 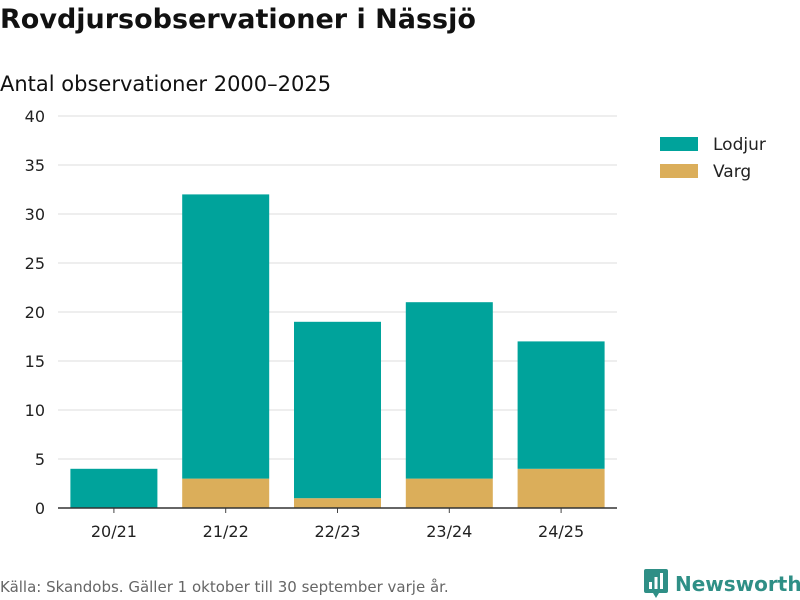 I want to click on y-tick-label-15: 15, so click(x=35, y=361).